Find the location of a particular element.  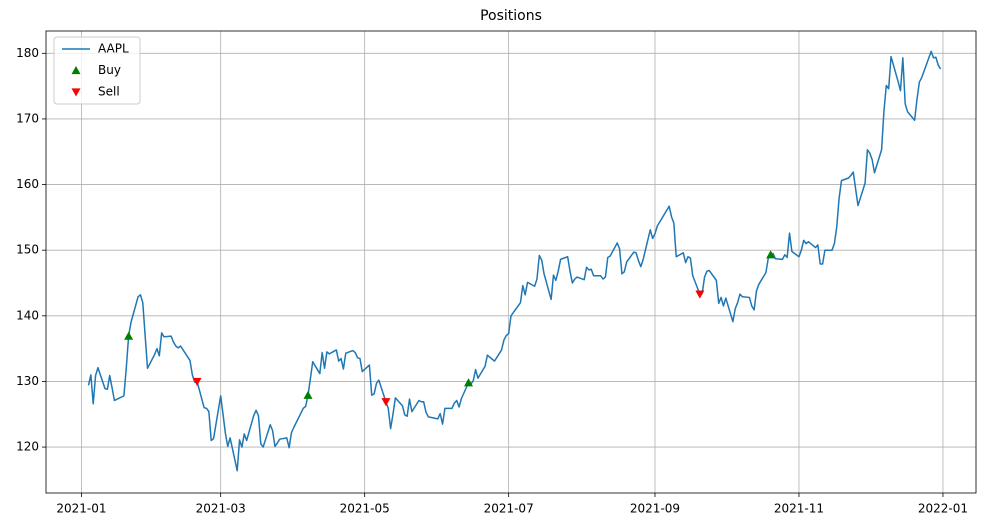

x-tick-label: 2021-01 is located at coordinates (81, 509).